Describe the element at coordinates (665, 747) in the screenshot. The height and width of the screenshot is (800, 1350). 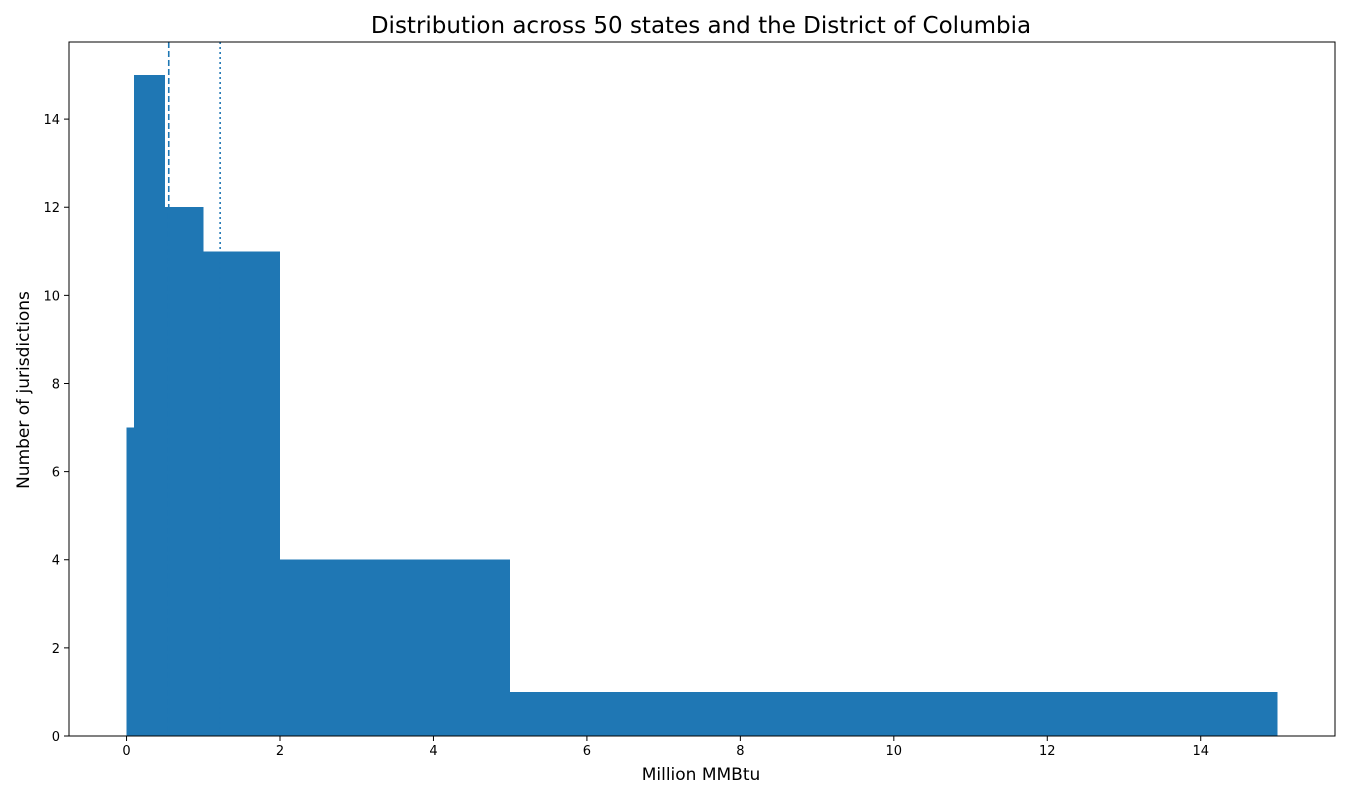
I see `x-axis: 0 2 4 6 8 10 12 14` at that location.